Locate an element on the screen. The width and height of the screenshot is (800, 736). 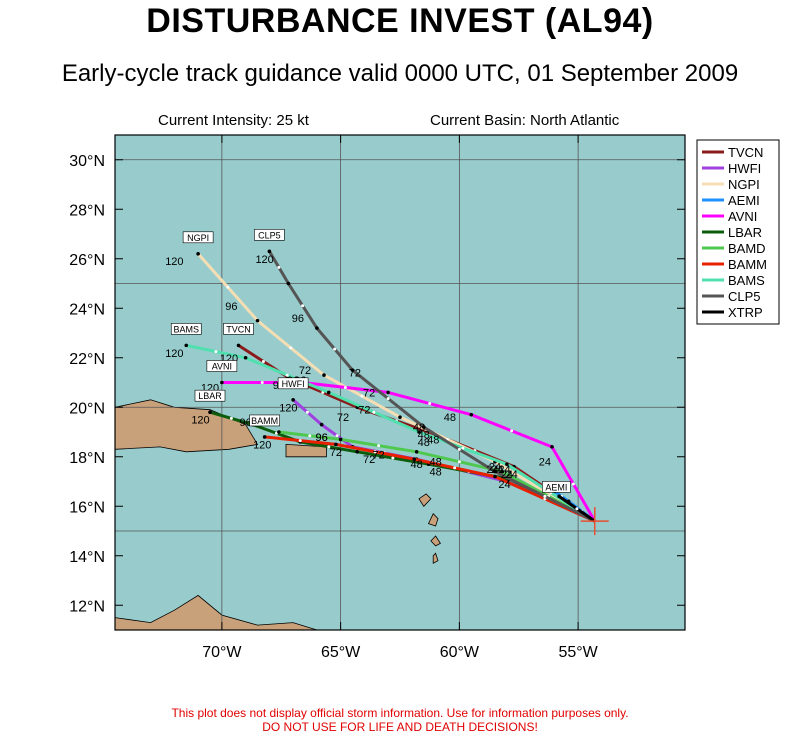
y-tick-label: 22°N is located at coordinates (87, 359).